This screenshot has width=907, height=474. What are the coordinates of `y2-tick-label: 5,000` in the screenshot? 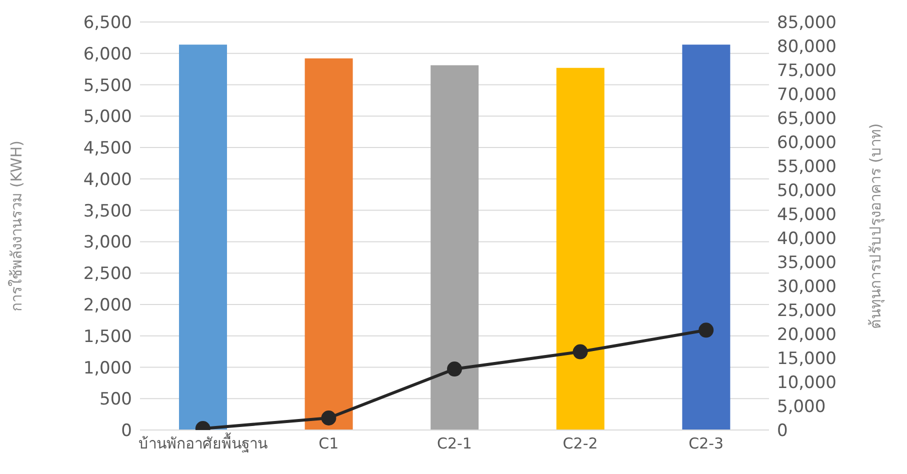 It's located at (801, 407).